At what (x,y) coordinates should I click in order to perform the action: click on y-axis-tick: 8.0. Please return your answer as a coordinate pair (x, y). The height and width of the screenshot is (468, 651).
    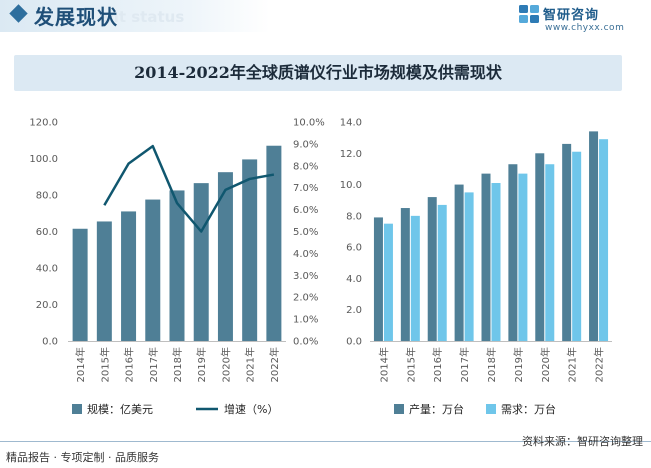
    Looking at the image, I should click on (354, 216).